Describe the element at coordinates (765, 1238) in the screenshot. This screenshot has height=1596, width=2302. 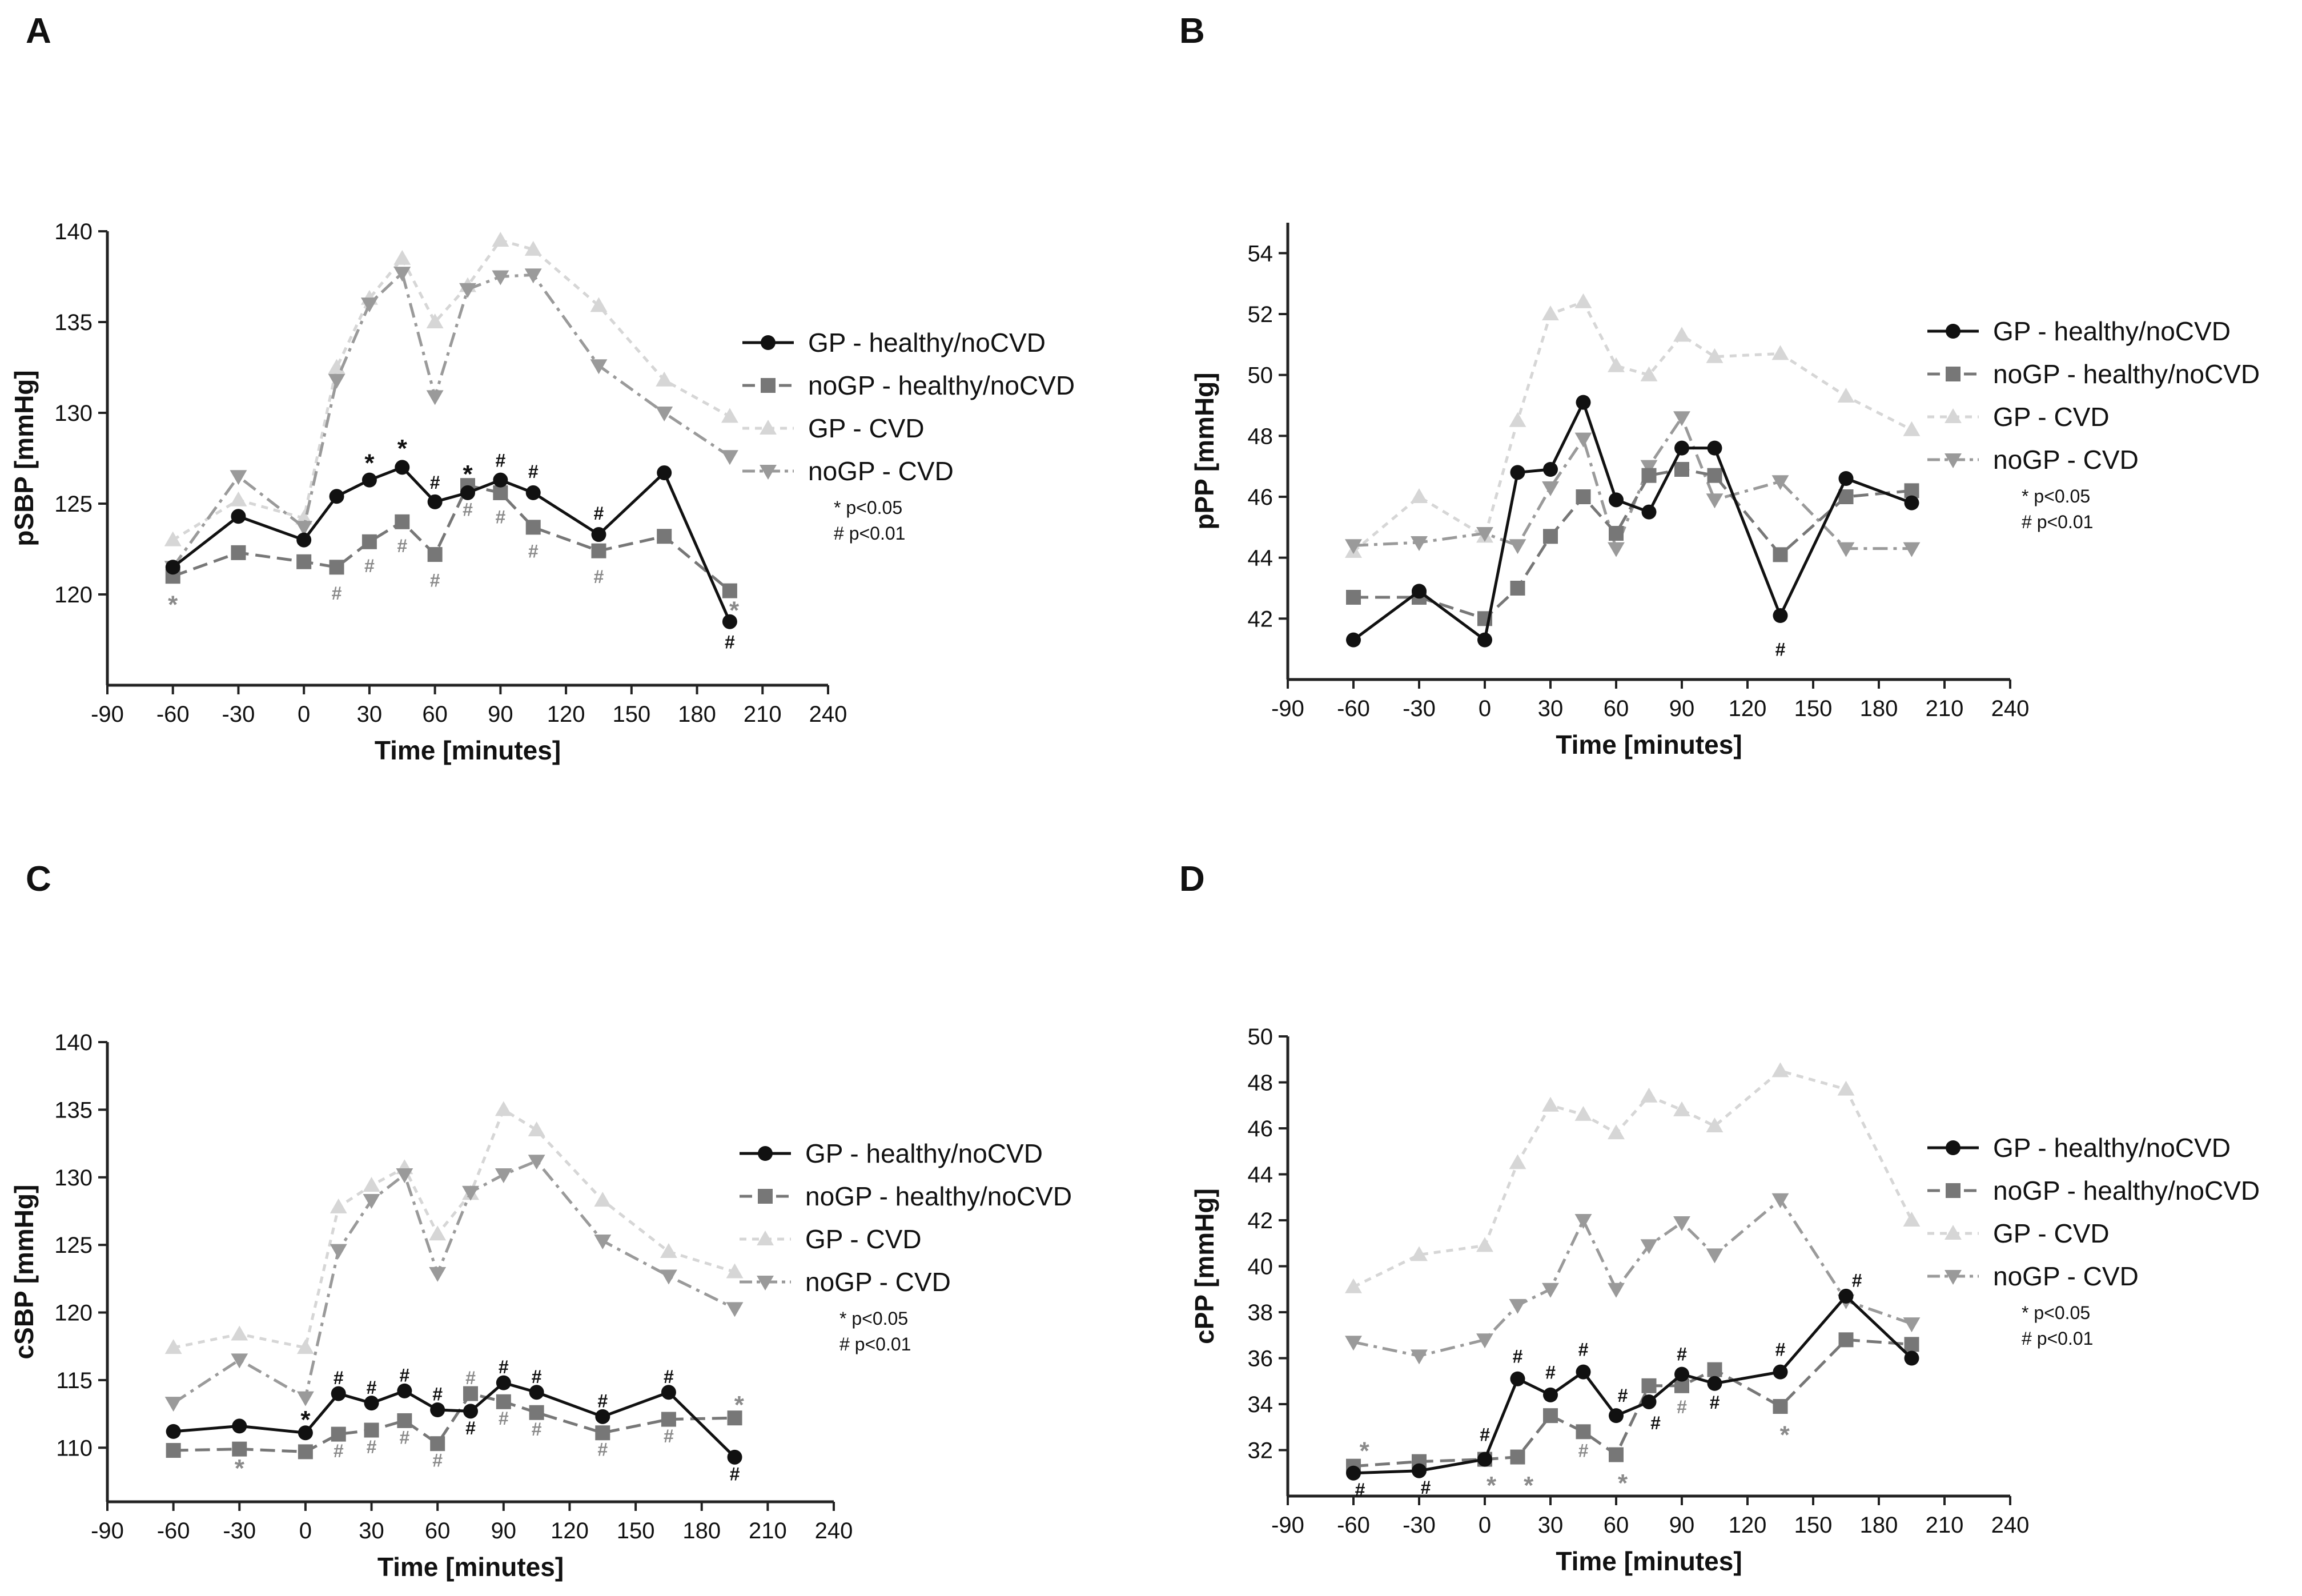
I see `legend-marker-gp-cvd` at that location.